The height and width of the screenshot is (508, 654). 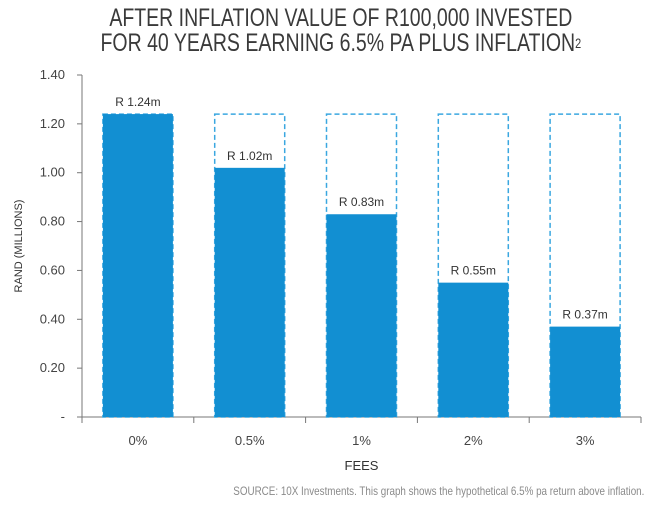 What do you see at coordinates (52, 221) in the screenshot?
I see `y-tick-label: 0.80` at bounding box center [52, 221].